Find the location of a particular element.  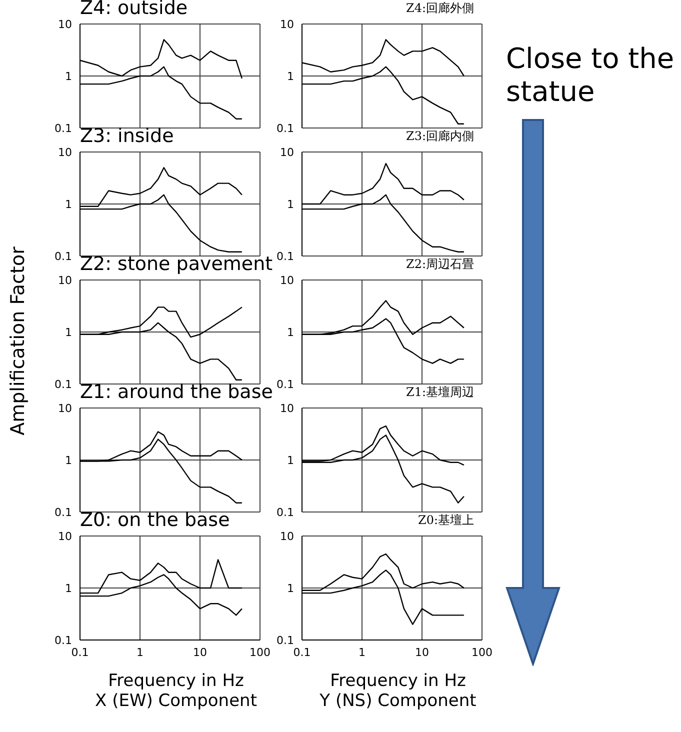

chart-title: Z0: on the base is located at coordinates (155, 520).